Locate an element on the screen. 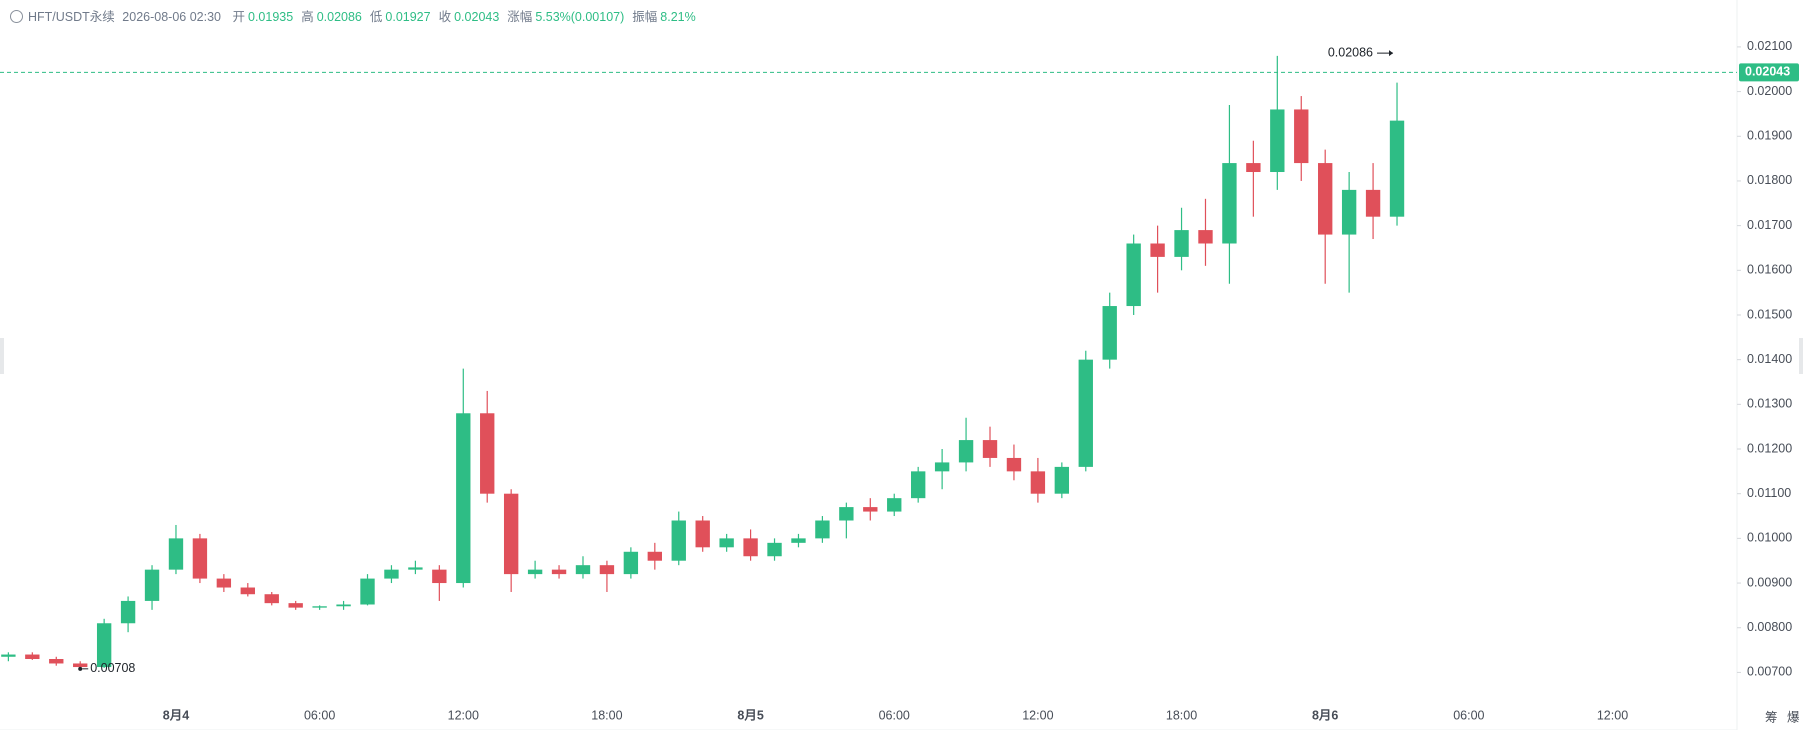 Image resolution: width=1803 pixels, height=730 pixels. annotation-dot is located at coordinates (80, 668).